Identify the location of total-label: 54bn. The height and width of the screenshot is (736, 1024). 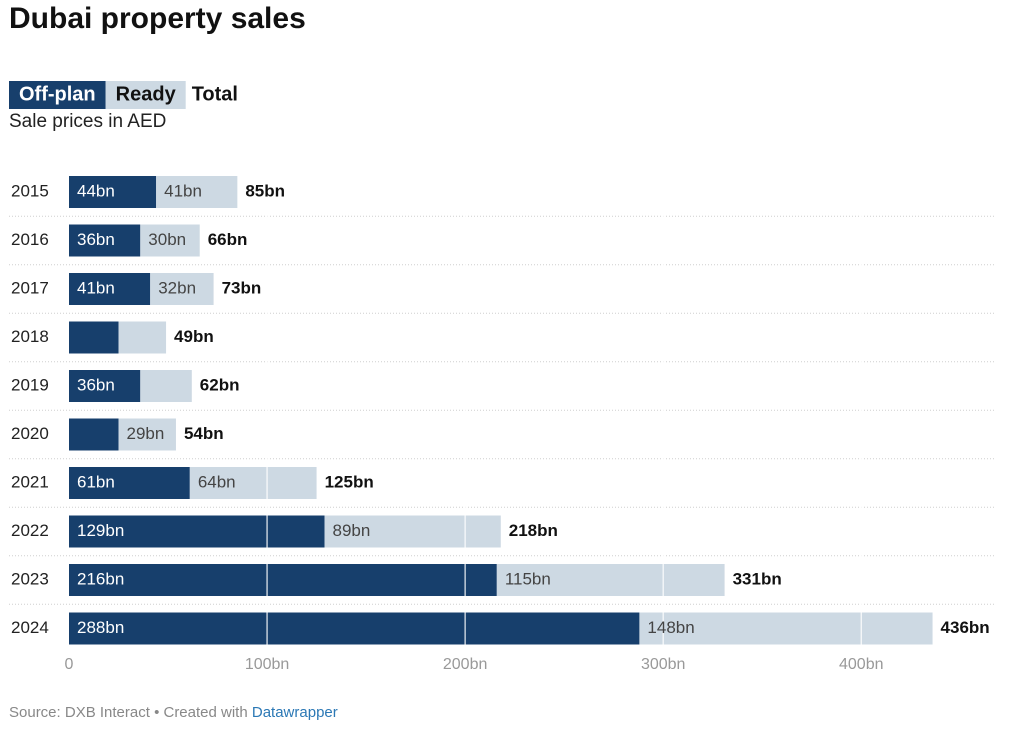
(204, 433).